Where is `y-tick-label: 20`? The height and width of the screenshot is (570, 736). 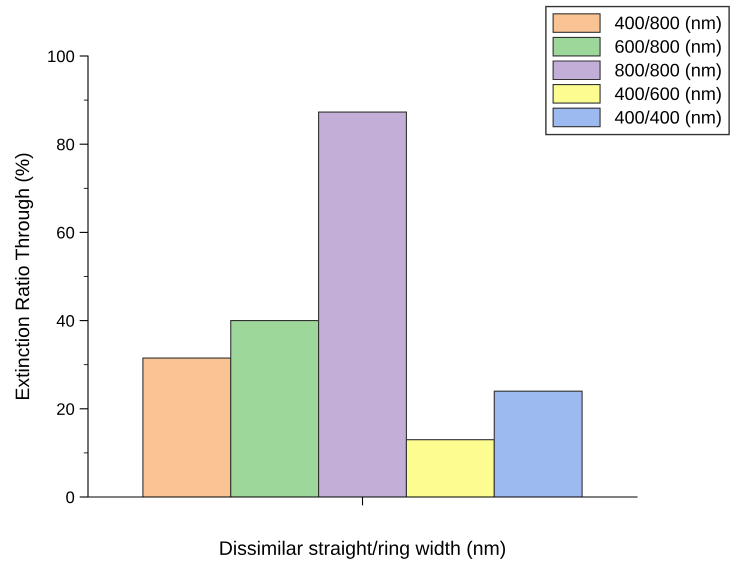 y-tick-label: 20 is located at coordinates (65, 409).